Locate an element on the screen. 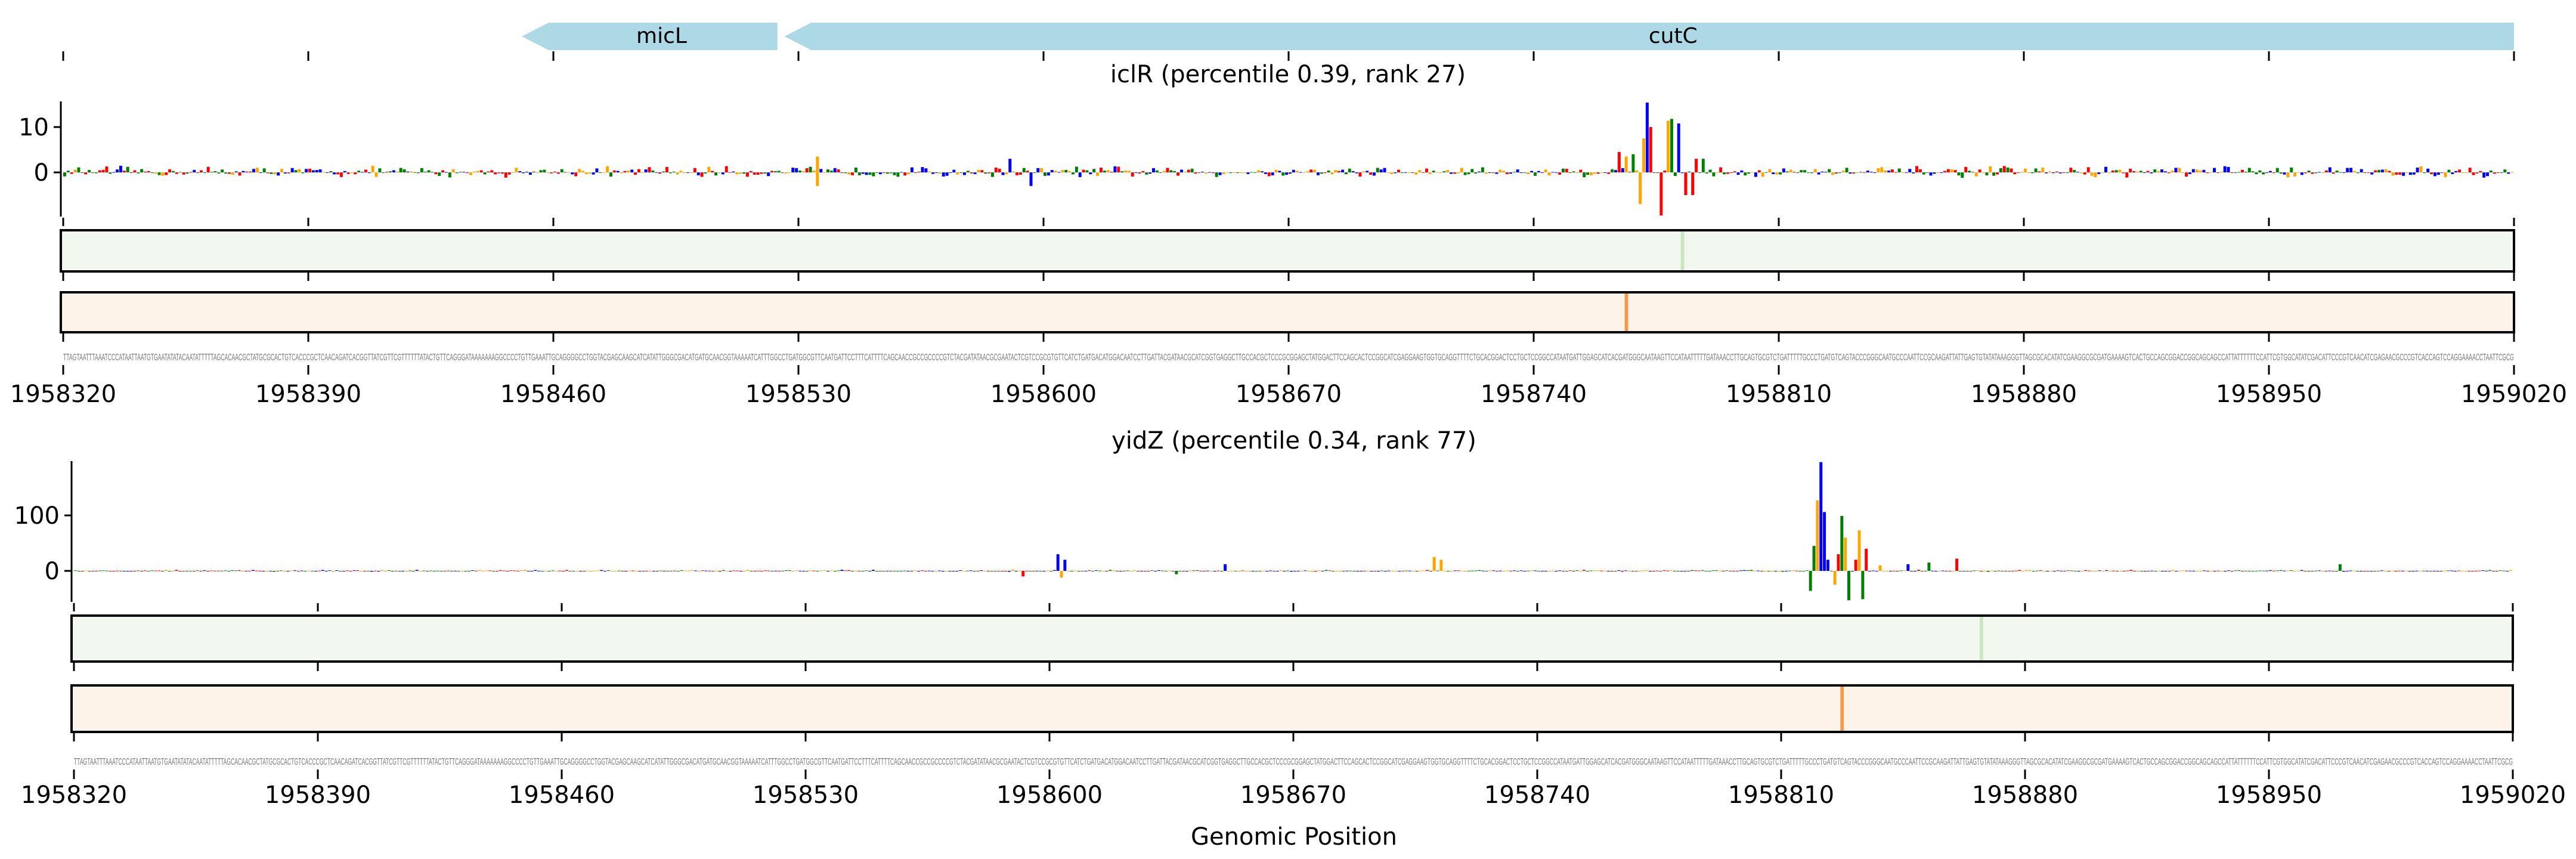 Image resolution: width=2576 pixels, height=859 pixels. x-tick-label: 1959020 is located at coordinates (2514, 394).